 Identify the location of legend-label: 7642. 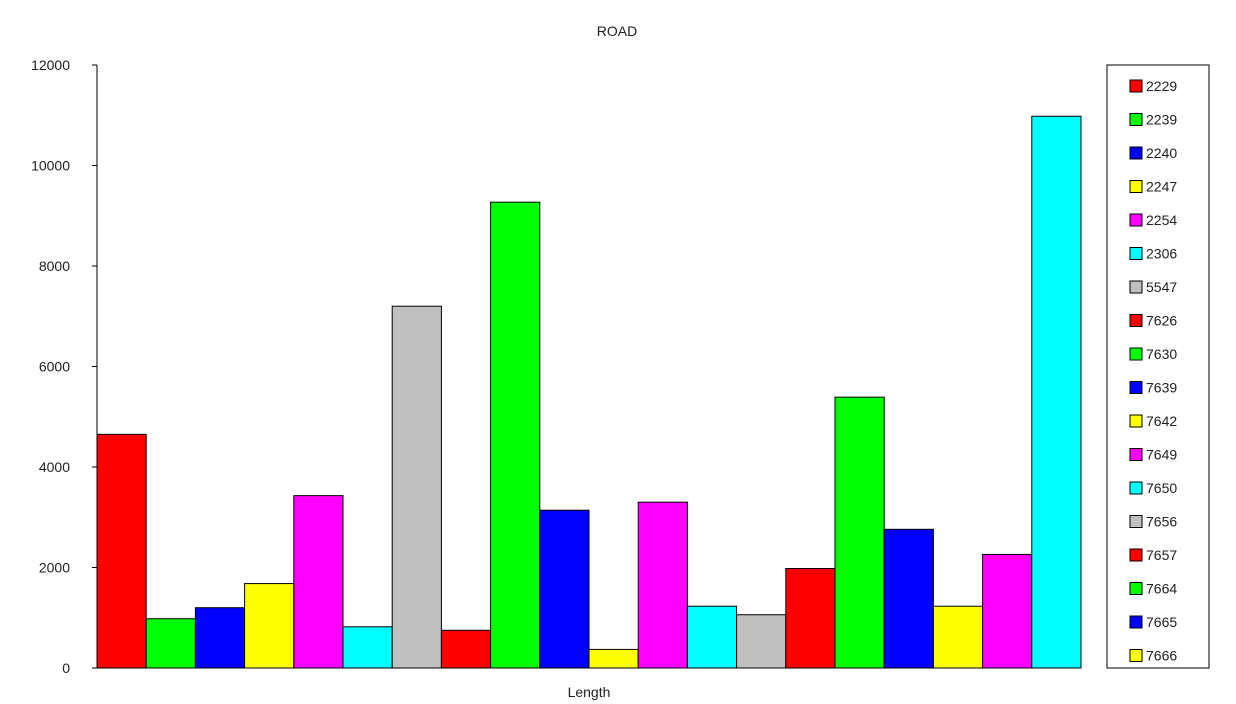
(1161, 421).